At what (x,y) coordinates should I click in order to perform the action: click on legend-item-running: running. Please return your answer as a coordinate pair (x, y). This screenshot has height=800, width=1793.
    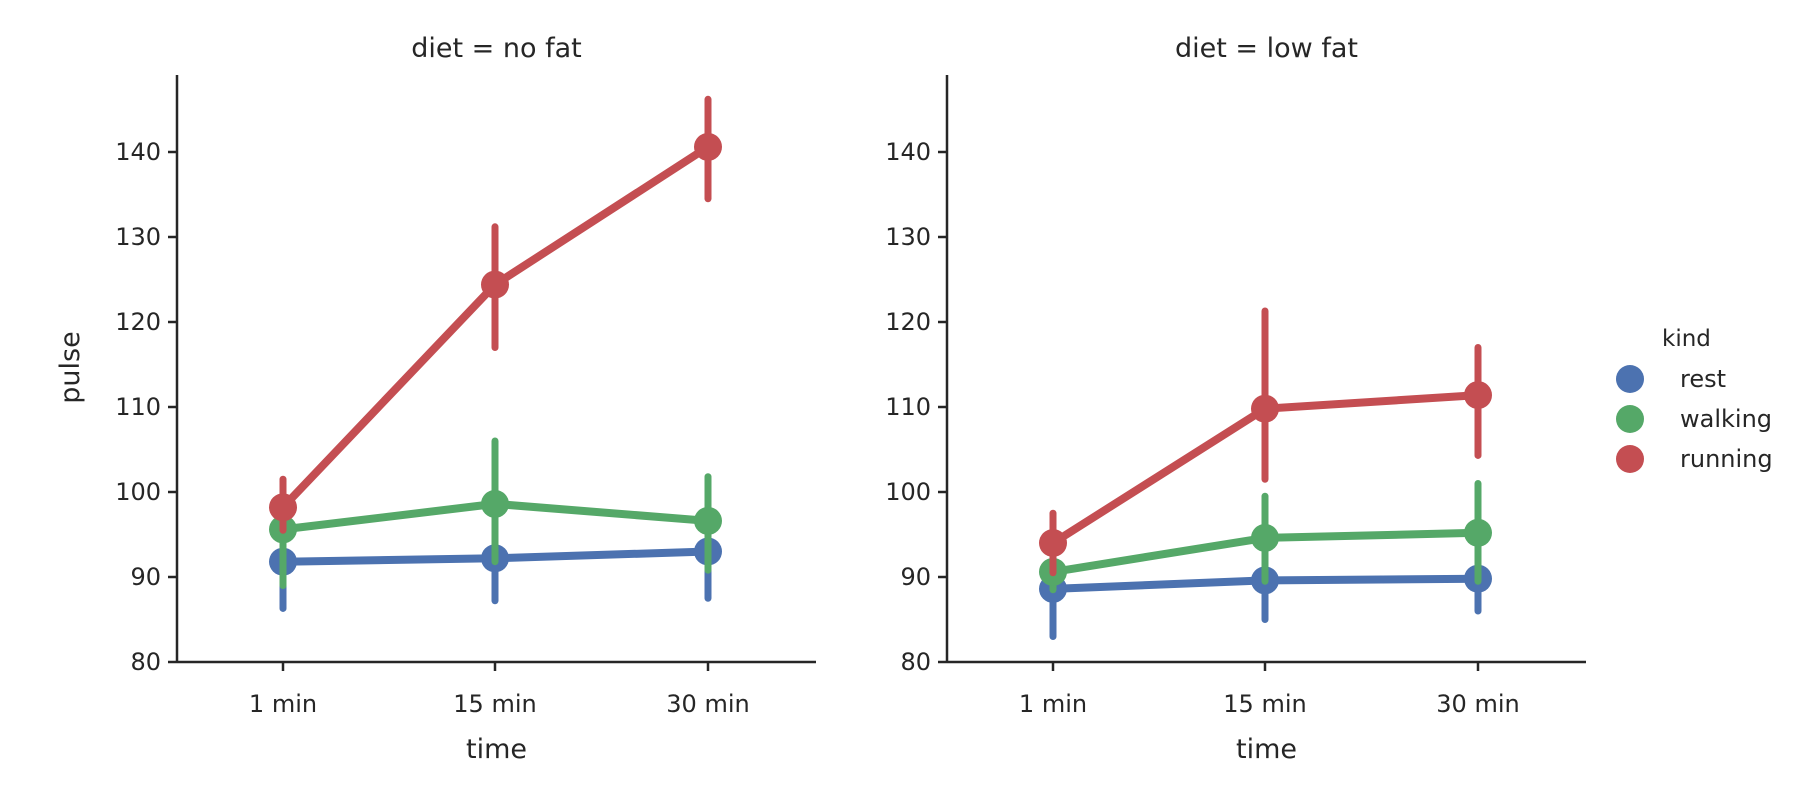
    Looking at the image, I should click on (1694, 459).